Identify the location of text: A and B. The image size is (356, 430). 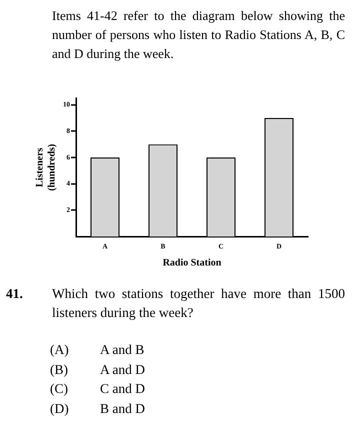
(122, 350).